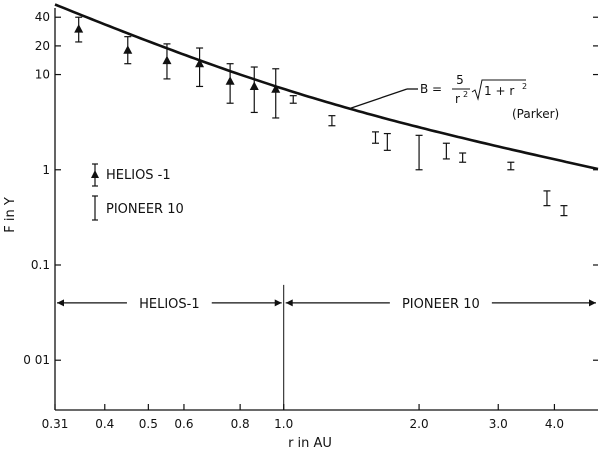  What do you see at coordinates (95, 175) in the screenshot?
I see `legend-helios-marker` at bounding box center [95, 175].